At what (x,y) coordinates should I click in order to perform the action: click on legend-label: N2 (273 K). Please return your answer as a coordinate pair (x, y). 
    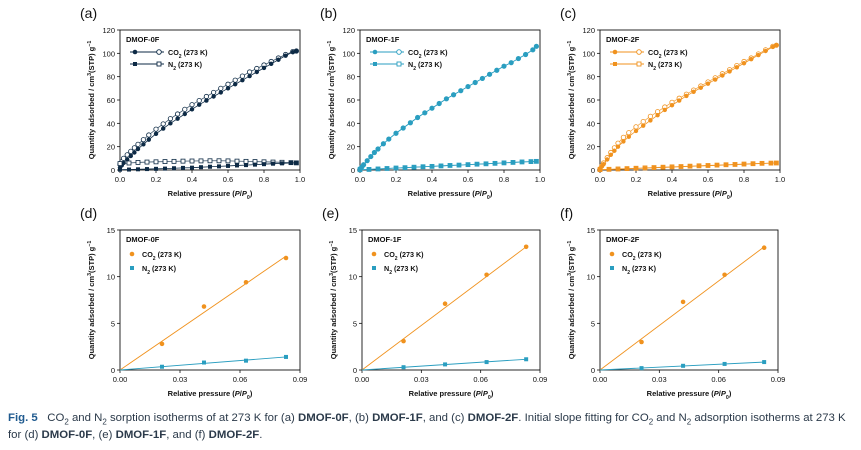
    Looking at the image, I should click on (665, 66).